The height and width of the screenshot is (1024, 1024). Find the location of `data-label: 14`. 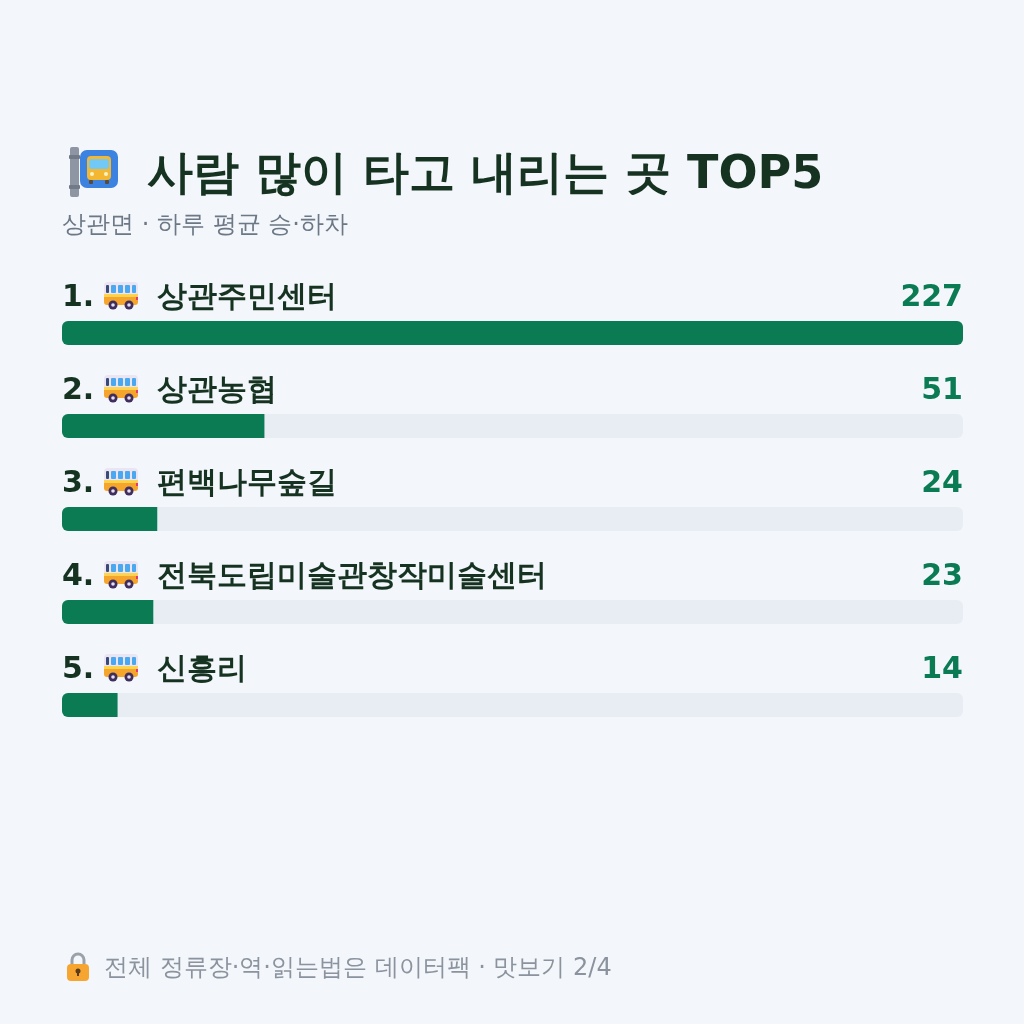

data-label: 14 is located at coordinates (942, 667).